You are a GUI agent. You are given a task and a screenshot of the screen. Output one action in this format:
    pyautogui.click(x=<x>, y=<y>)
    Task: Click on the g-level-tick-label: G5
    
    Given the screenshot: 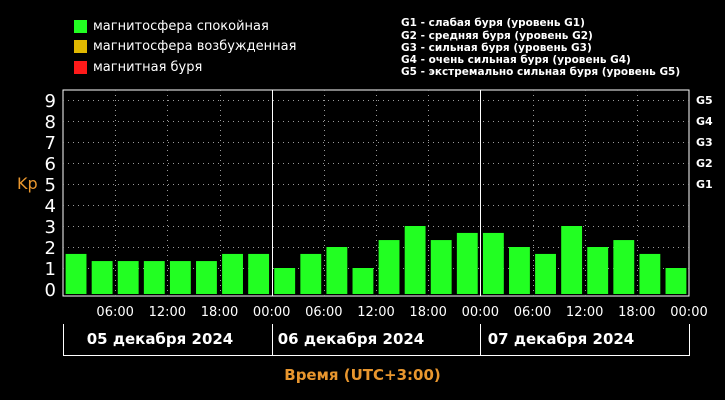 What is the action you would take?
    pyautogui.click(x=704, y=100)
    